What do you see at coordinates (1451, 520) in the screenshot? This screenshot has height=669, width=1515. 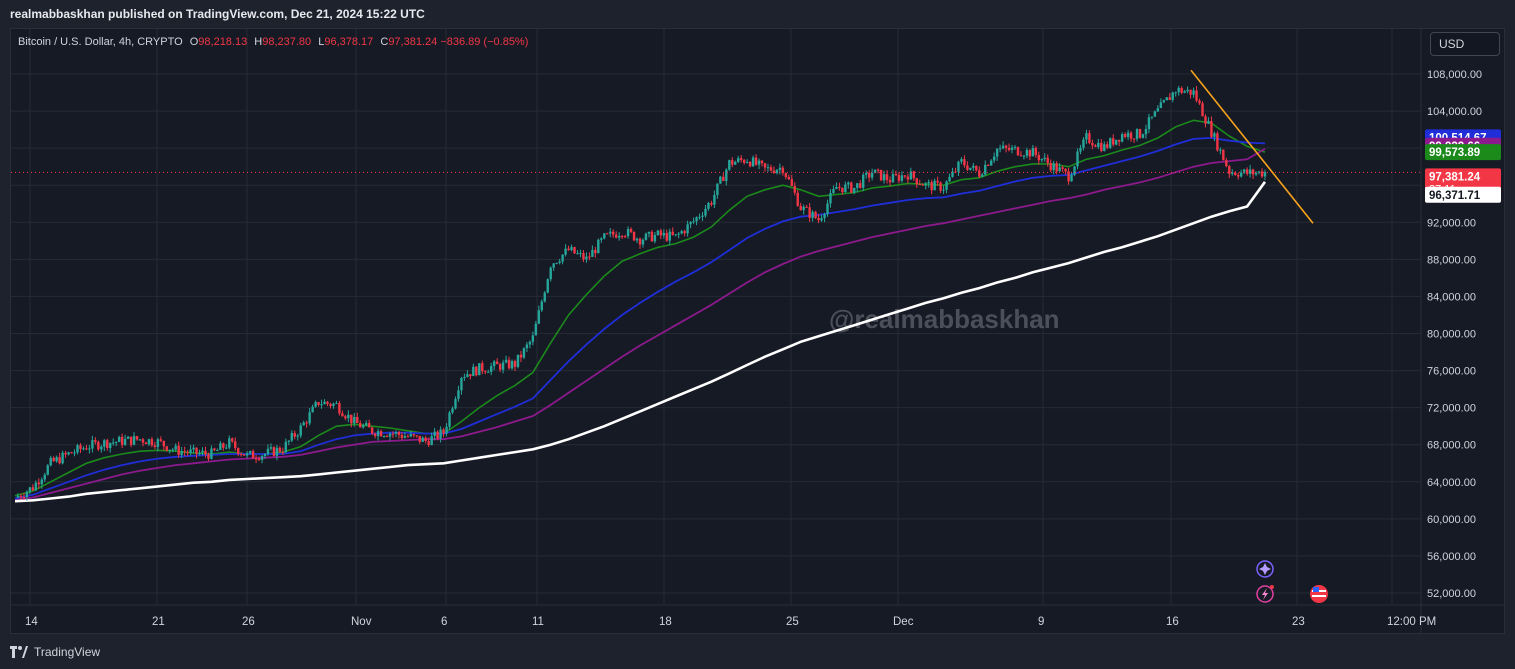 I see `y-tick-label: 60,000.00` at bounding box center [1451, 520].